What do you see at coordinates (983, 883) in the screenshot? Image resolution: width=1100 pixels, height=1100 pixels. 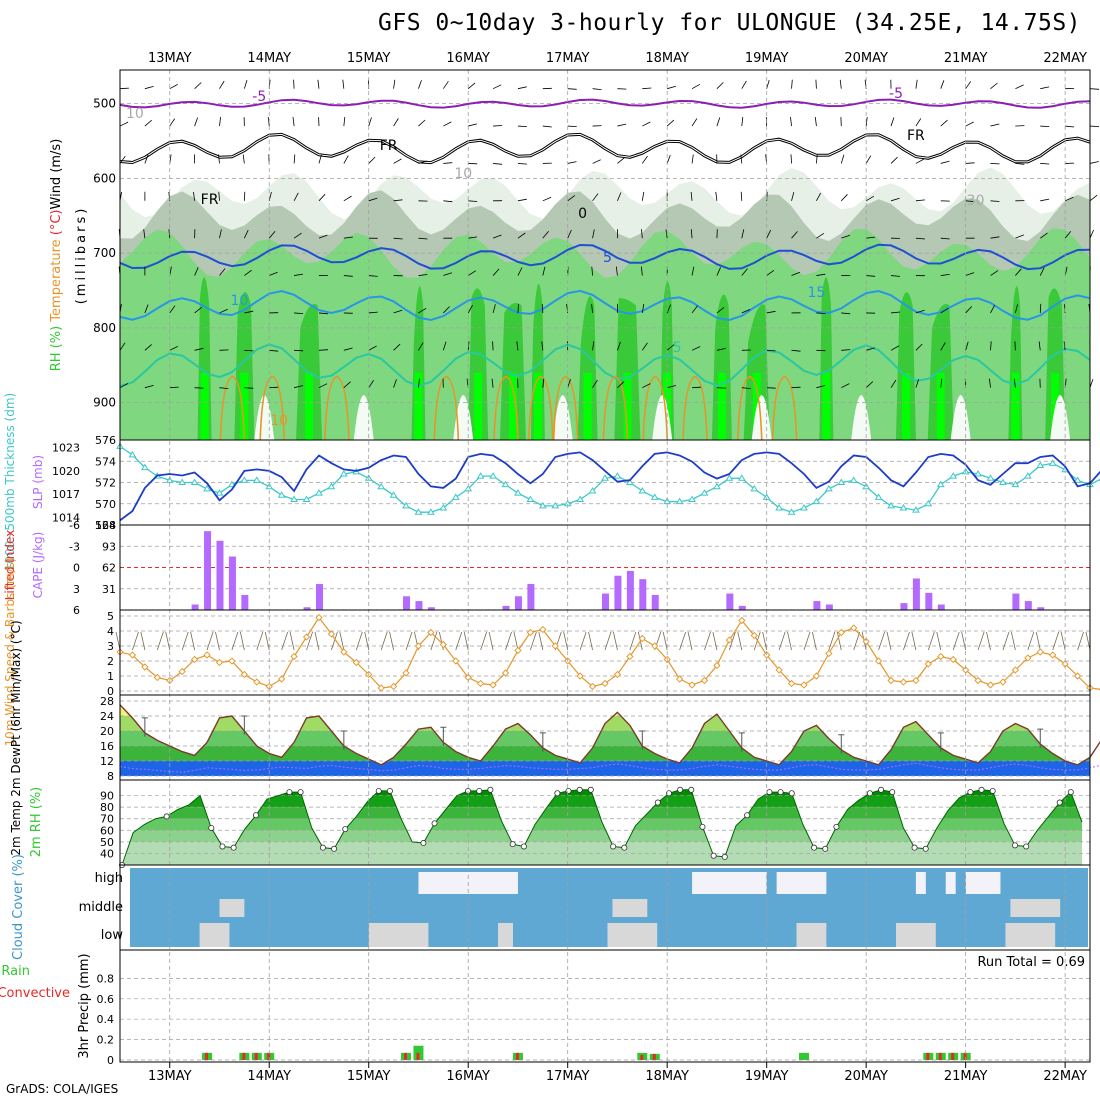 I see `high-cloud-block` at bounding box center [983, 883].